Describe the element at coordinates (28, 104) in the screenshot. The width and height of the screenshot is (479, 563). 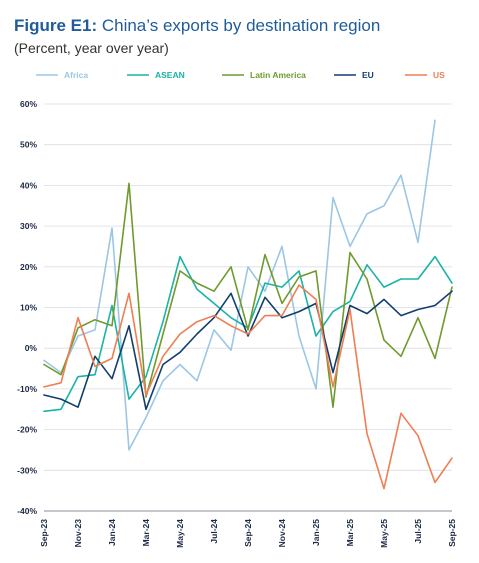
I see `y-tick-label: 60%` at that location.